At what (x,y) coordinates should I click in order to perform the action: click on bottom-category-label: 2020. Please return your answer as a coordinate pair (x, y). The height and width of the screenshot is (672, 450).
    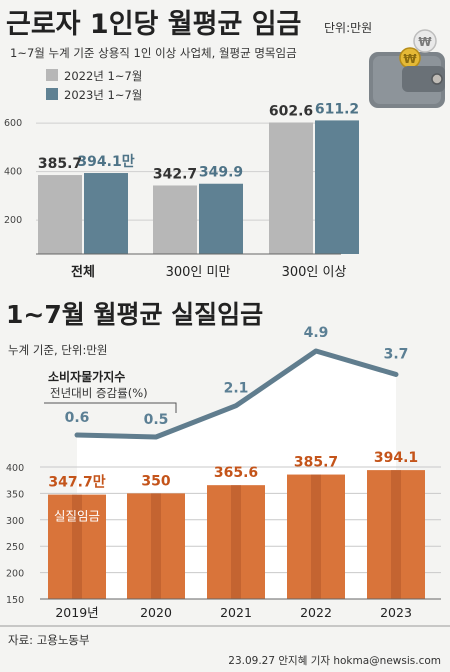
    Looking at the image, I should click on (156, 612).